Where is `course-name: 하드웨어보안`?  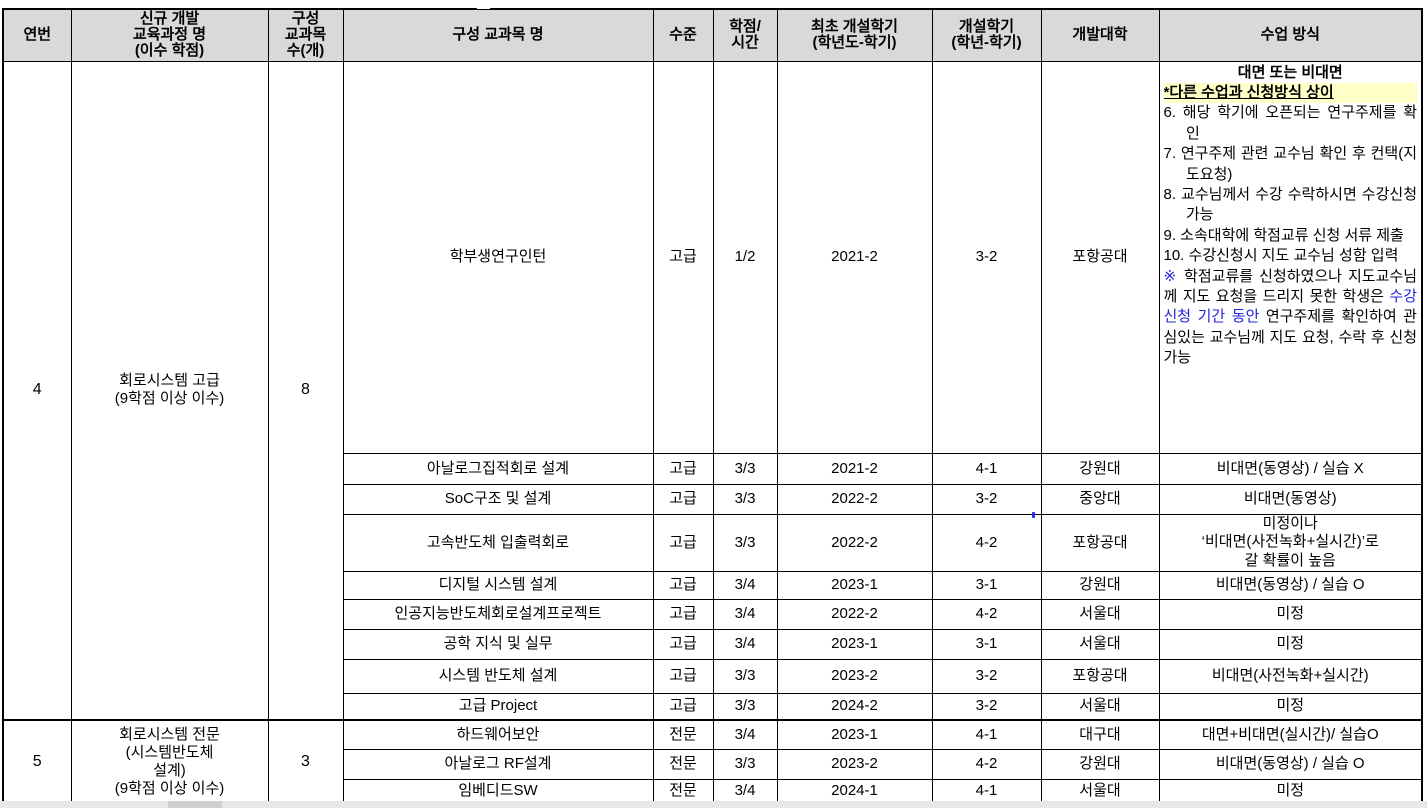
course-name: 하드웨어보안 is located at coordinates (498, 734).